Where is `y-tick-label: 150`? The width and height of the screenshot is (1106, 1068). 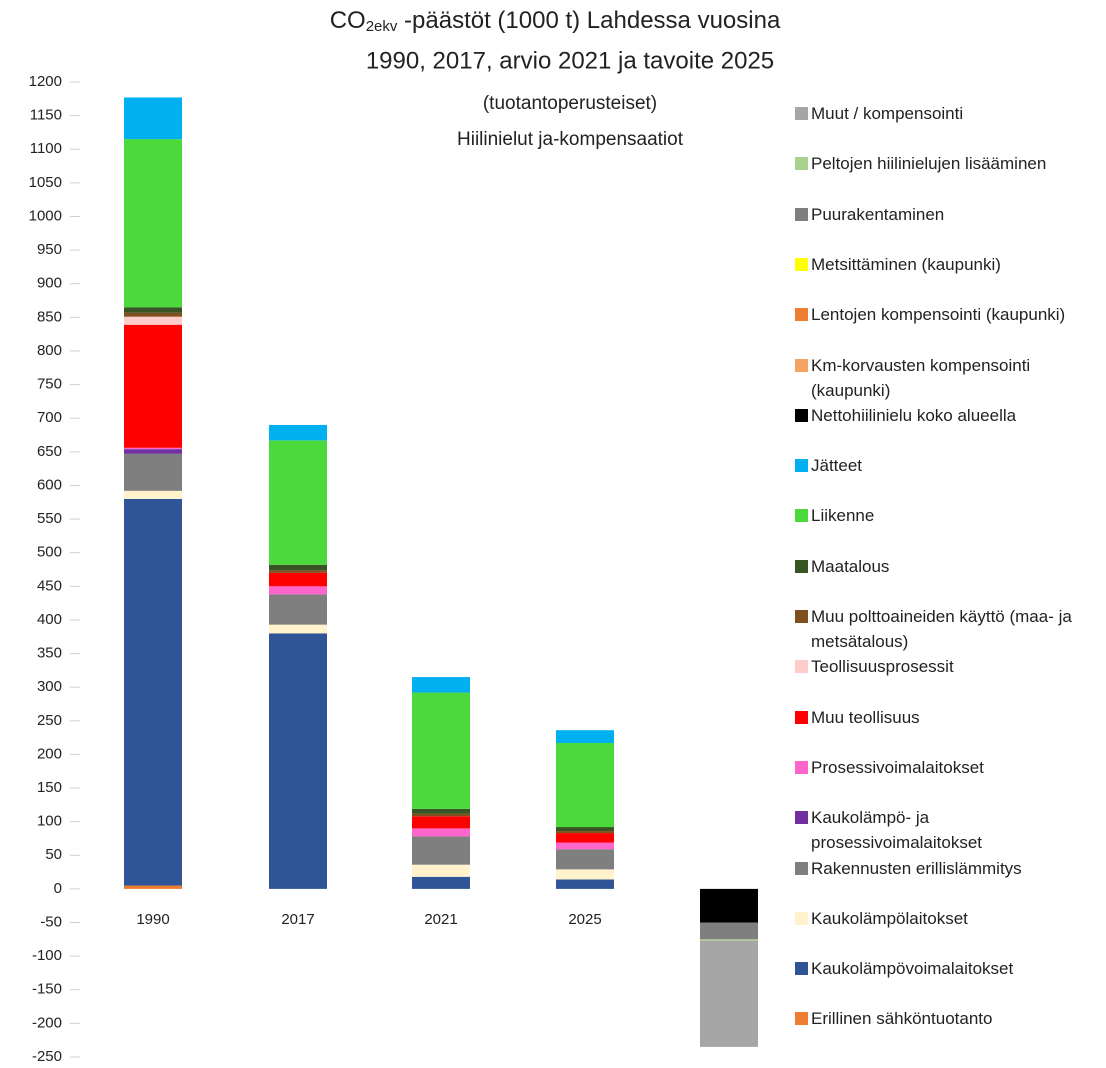
y-tick-label: 150 is located at coordinates (49, 787).